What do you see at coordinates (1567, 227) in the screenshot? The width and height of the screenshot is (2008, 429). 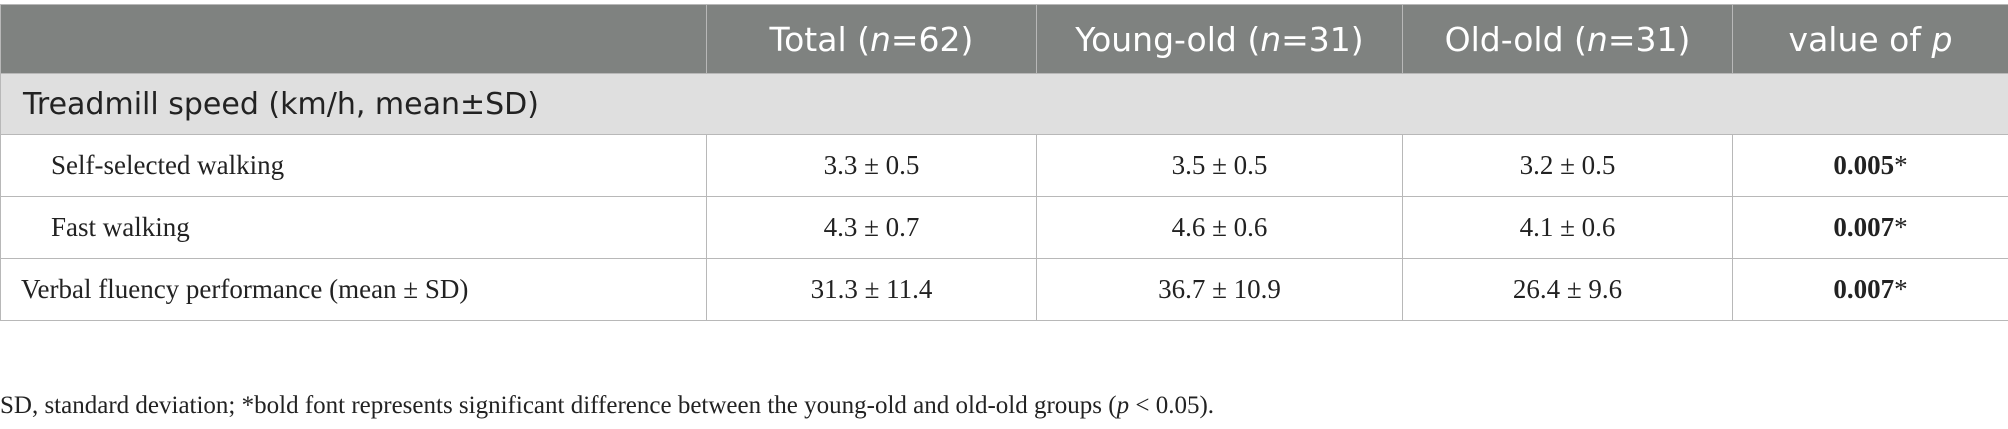 I see `cell-old-old: 4.1 ± 0.6` at bounding box center [1567, 227].